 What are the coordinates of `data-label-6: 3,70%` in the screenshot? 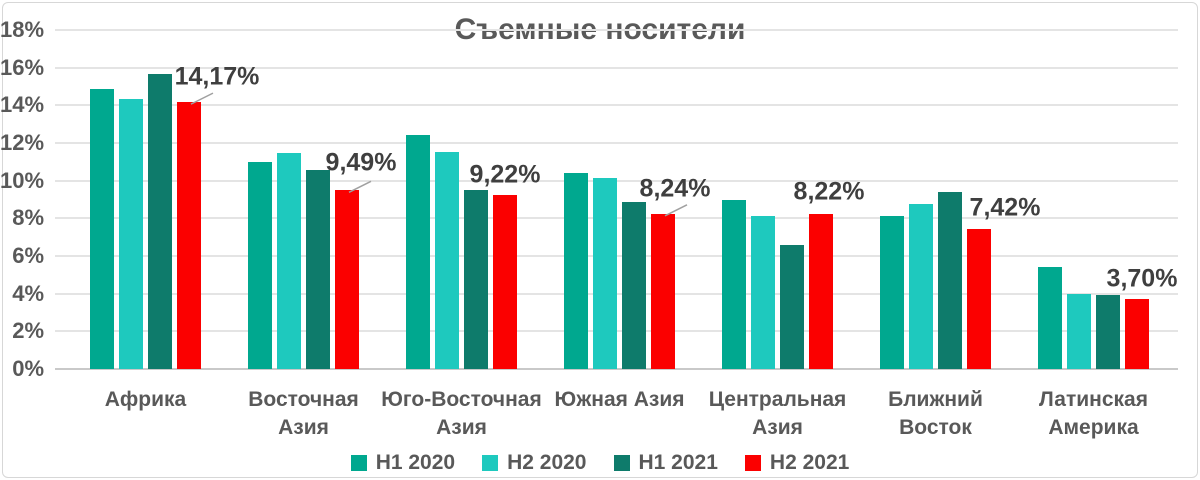 It's located at (1142, 278).